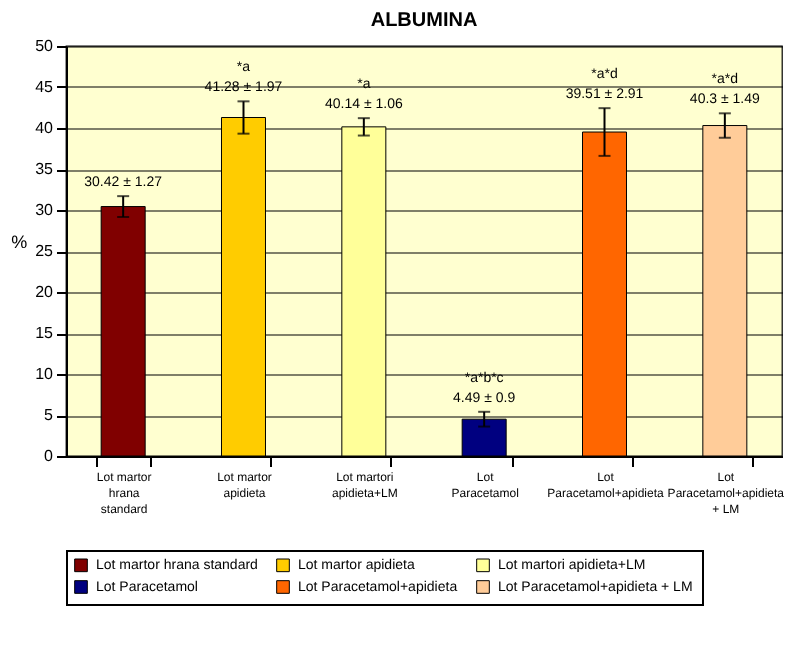 This screenshot has width=800, height=670. Describe the element at coordinates (45, 251) in the screenshot. I see `y-tick-label: 25` at that location.